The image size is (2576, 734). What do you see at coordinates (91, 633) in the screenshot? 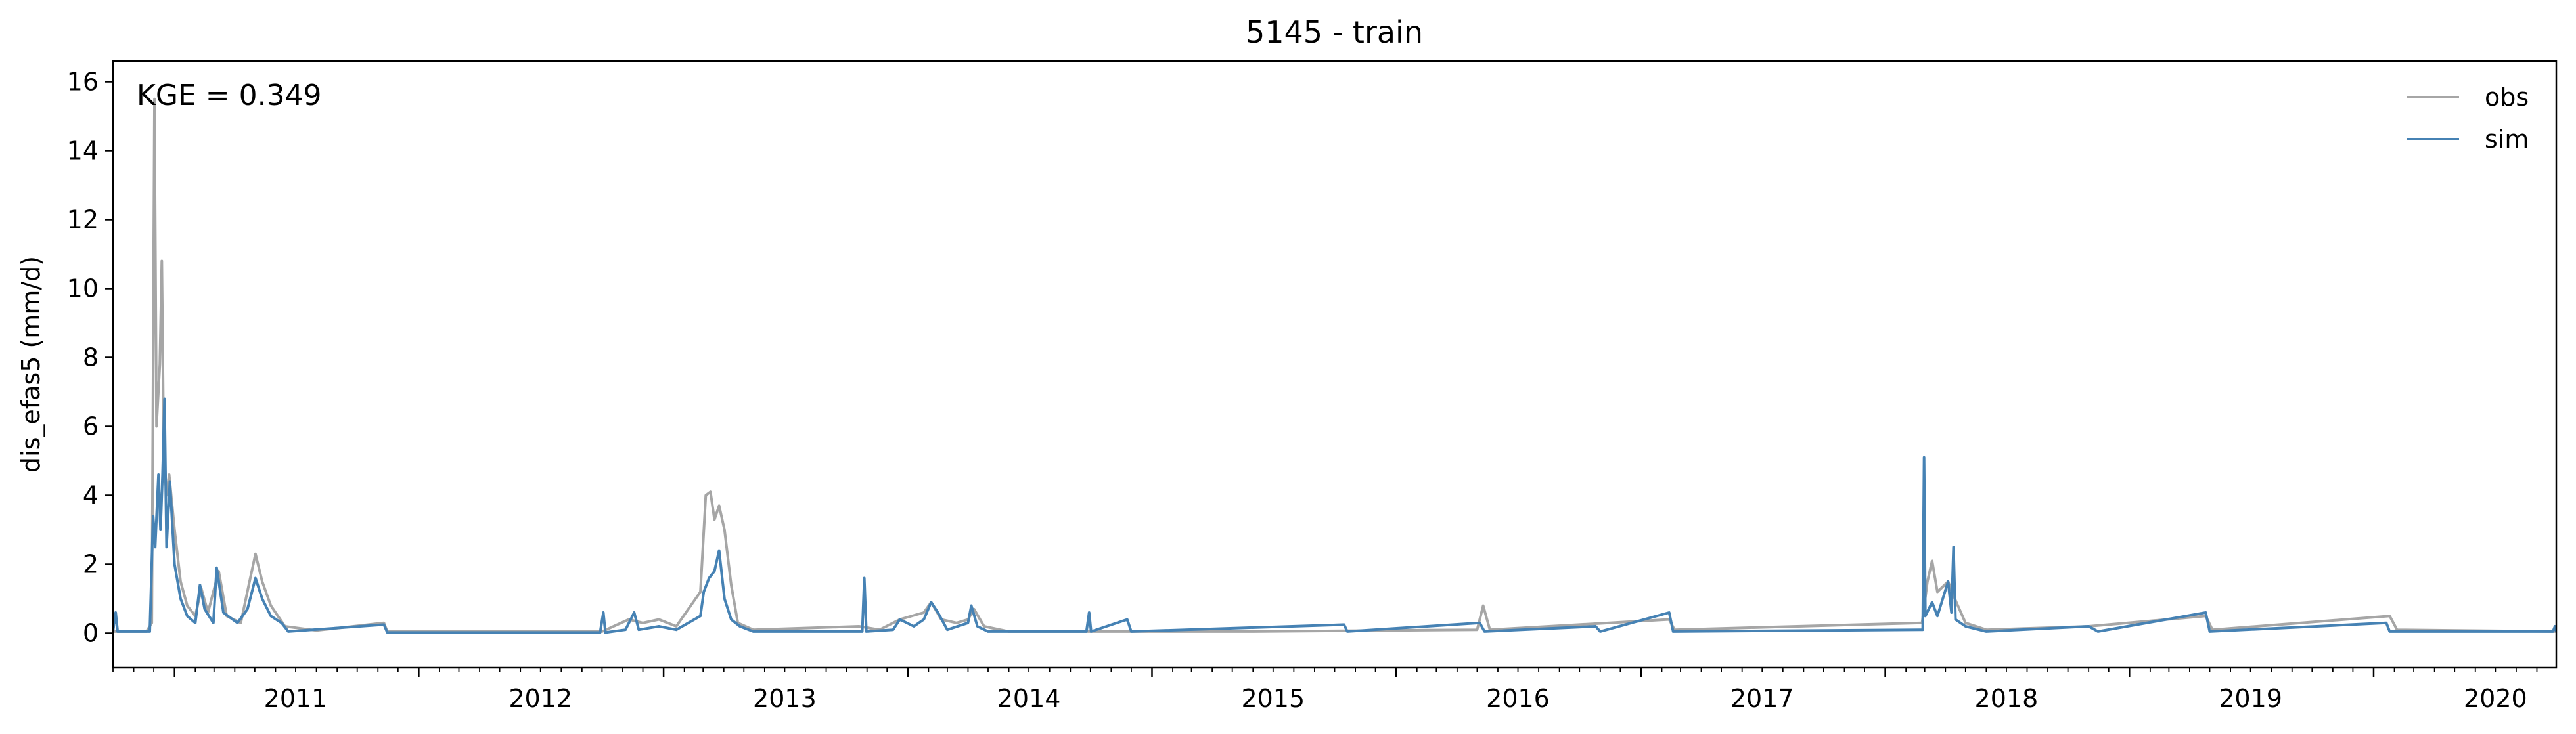
I see `y-tick-label: 0` at bounding box center [91, 633].